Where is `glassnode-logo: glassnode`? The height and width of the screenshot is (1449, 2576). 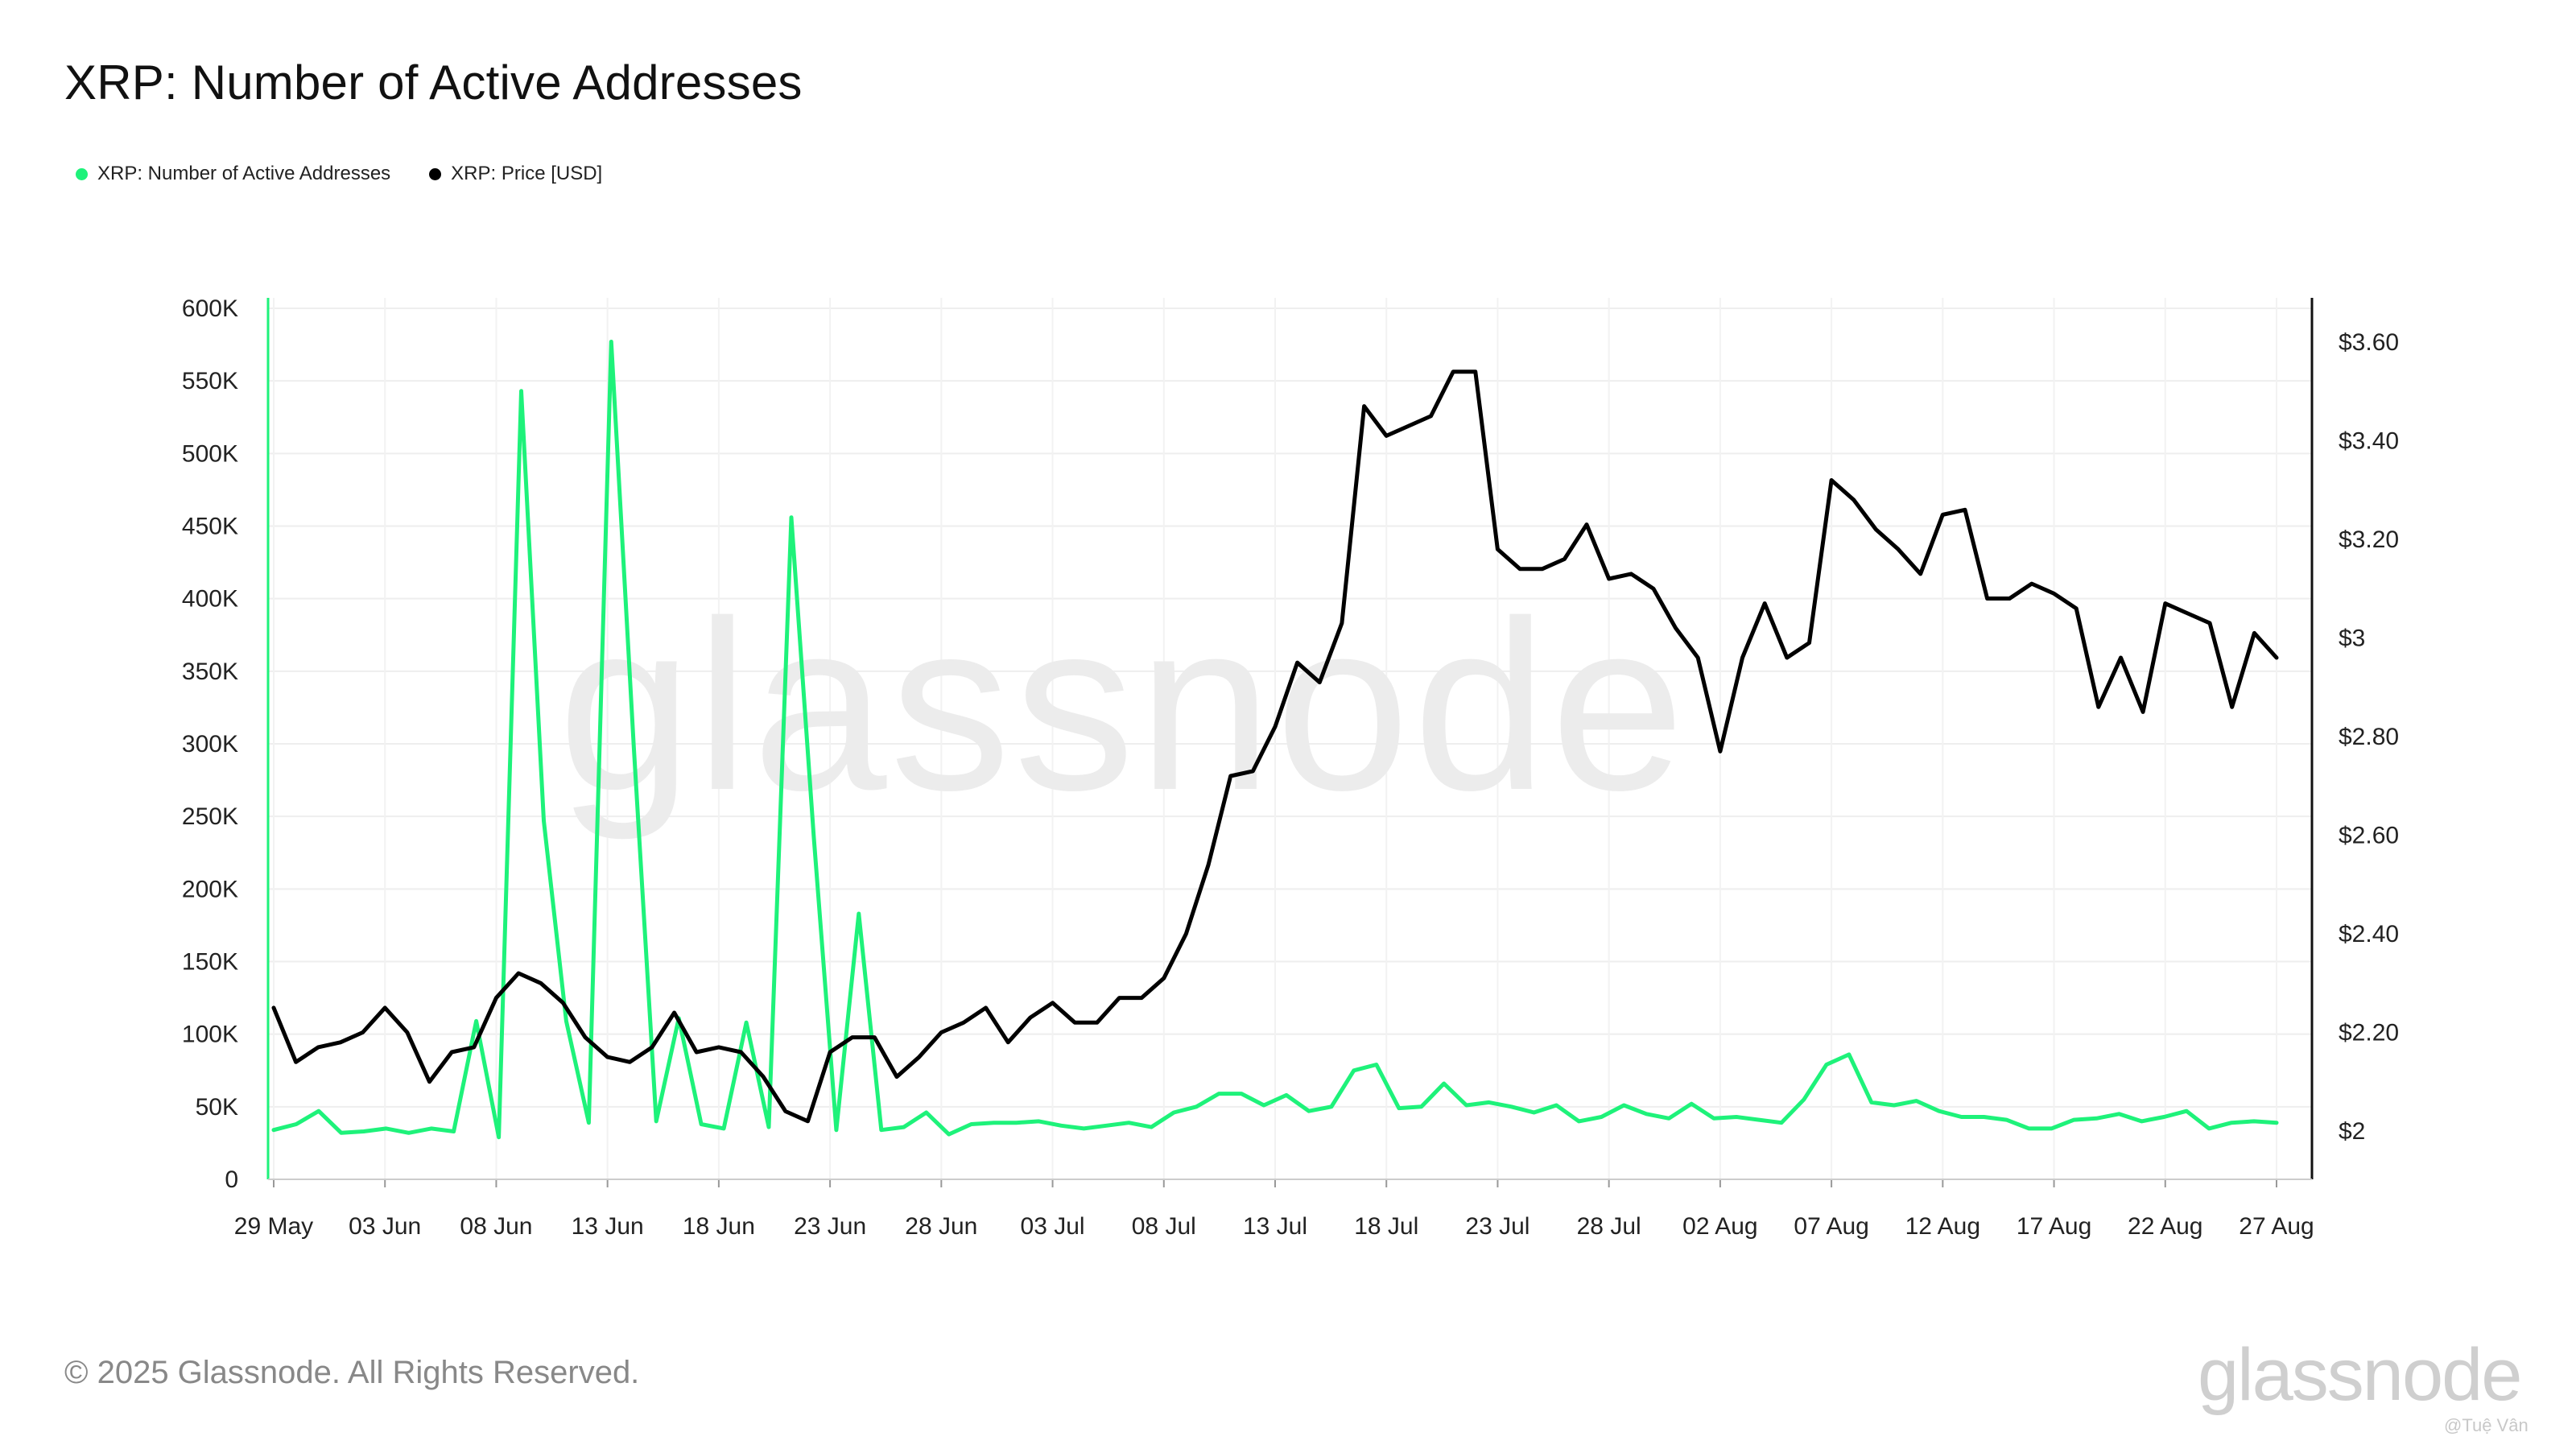
glassnode-logo: glassnode is located at coordinates (2360, 1375).